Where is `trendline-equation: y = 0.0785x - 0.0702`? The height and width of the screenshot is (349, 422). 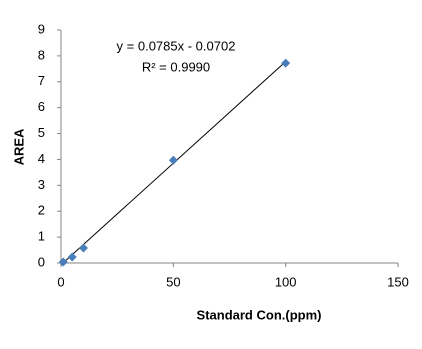 trendline-equation: y = 0.0785x - 0.0702 is located at coordinates (176, 45).